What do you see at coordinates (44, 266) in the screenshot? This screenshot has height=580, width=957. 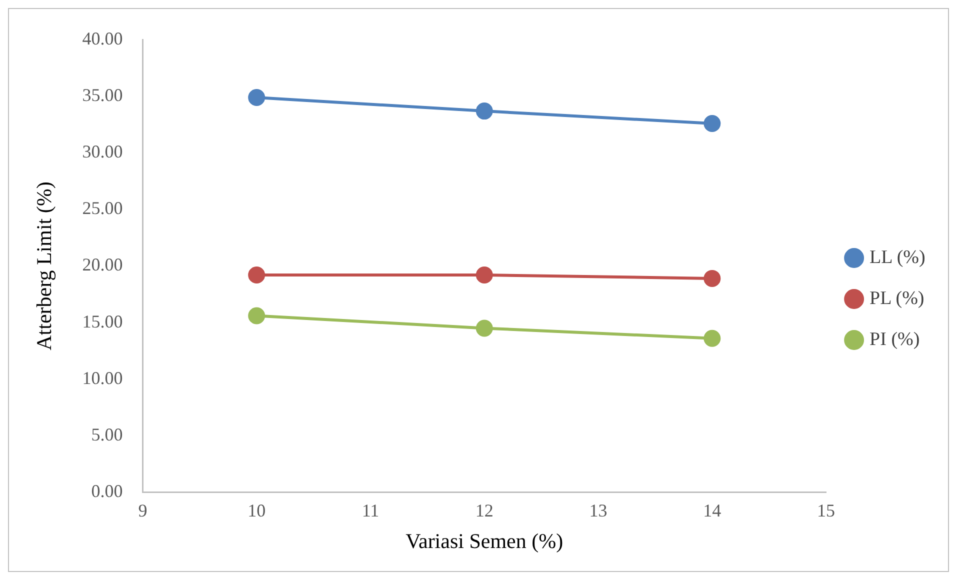 I see `y-axis-title: Atterberg Limit (%)` at bounding box center [44, 266].